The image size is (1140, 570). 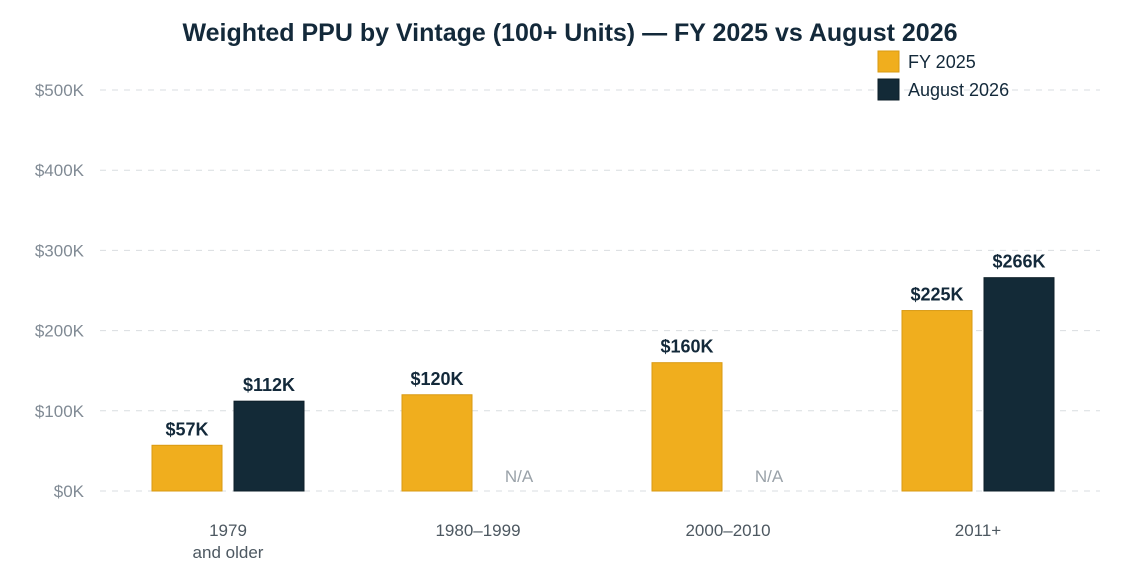 I want to click on x-tick-label: 1979, so click(x=228, y=530).